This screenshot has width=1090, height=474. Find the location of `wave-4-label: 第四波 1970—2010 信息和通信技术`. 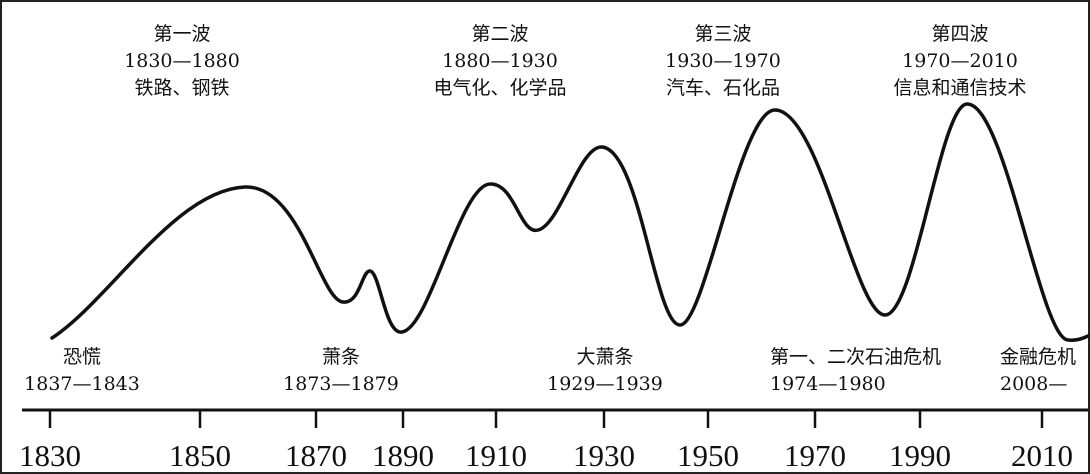

wave-4-label: 第四波 1970—2010 信息和通信技术 is located at coordinates (959, 61).